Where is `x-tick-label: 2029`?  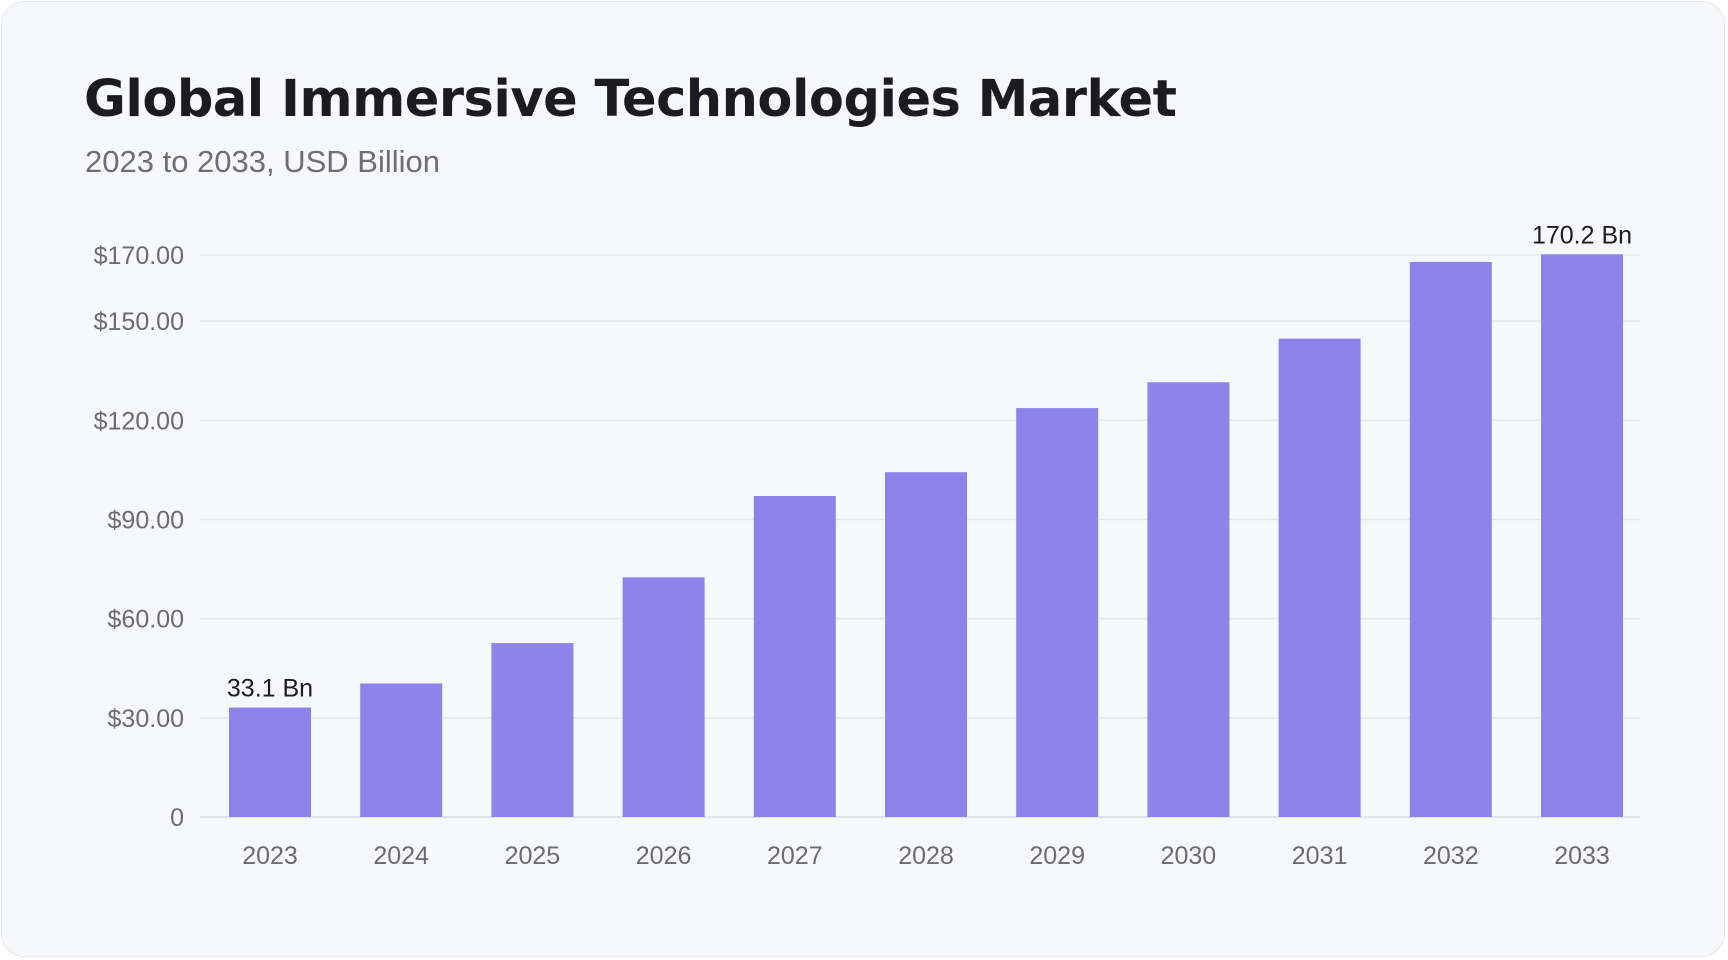
x-tick-label: 2029 is located at coordinates (1057, 856).